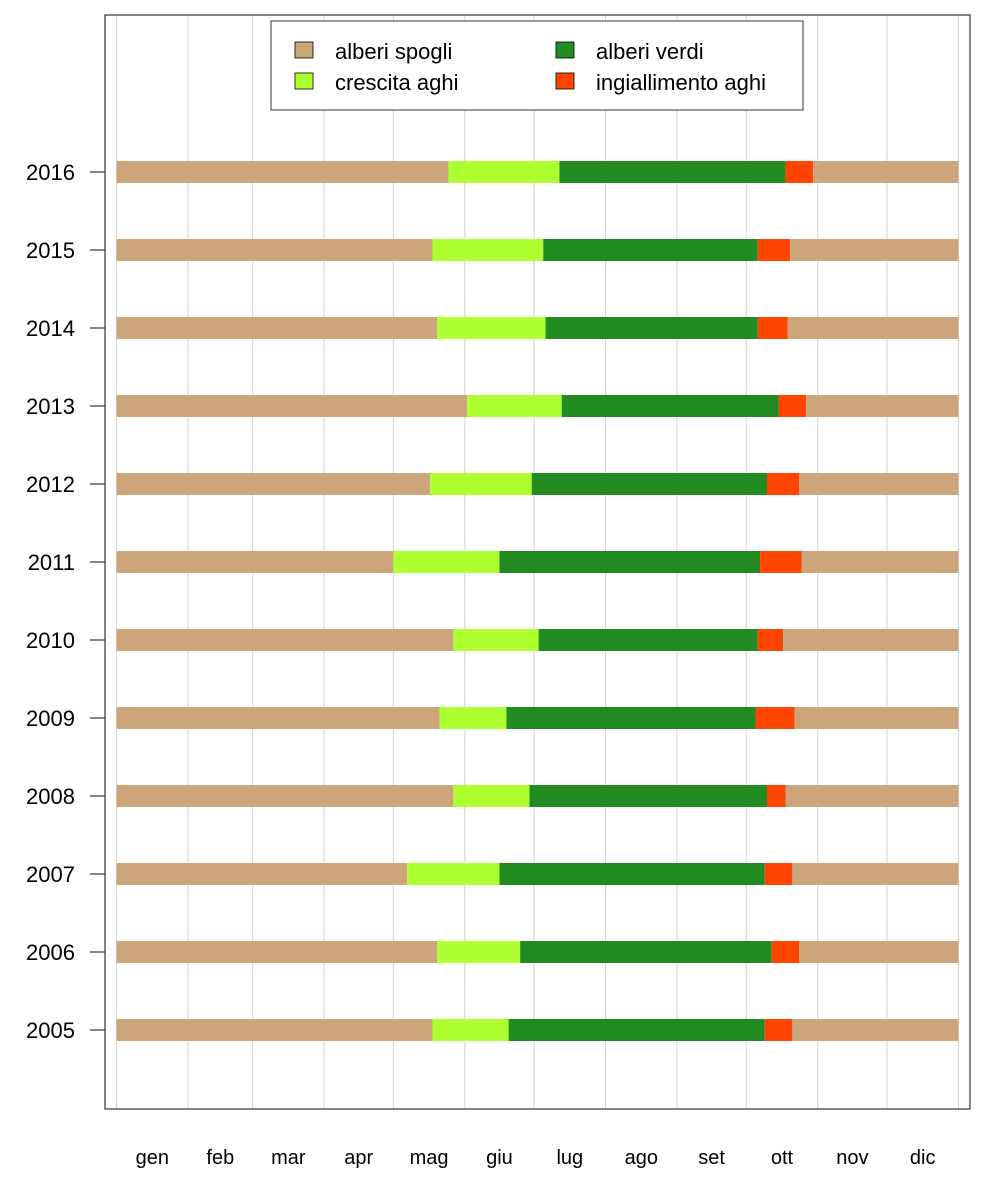 This screenshot has height=1200, width=1000. I want to click on bar-2010-verdi, so click(648, 640).